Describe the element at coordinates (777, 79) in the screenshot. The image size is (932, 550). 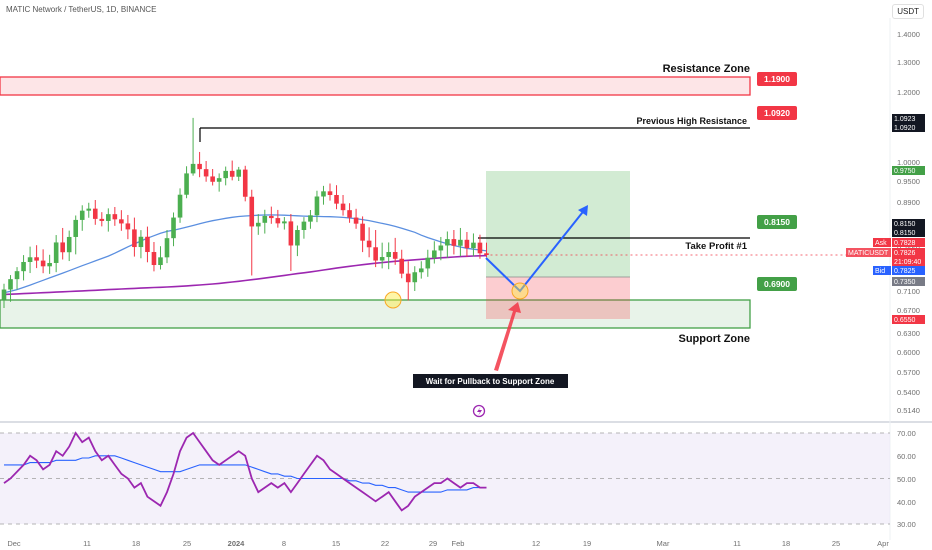
I see `resistance-price-badge: 1.1900` at that location.